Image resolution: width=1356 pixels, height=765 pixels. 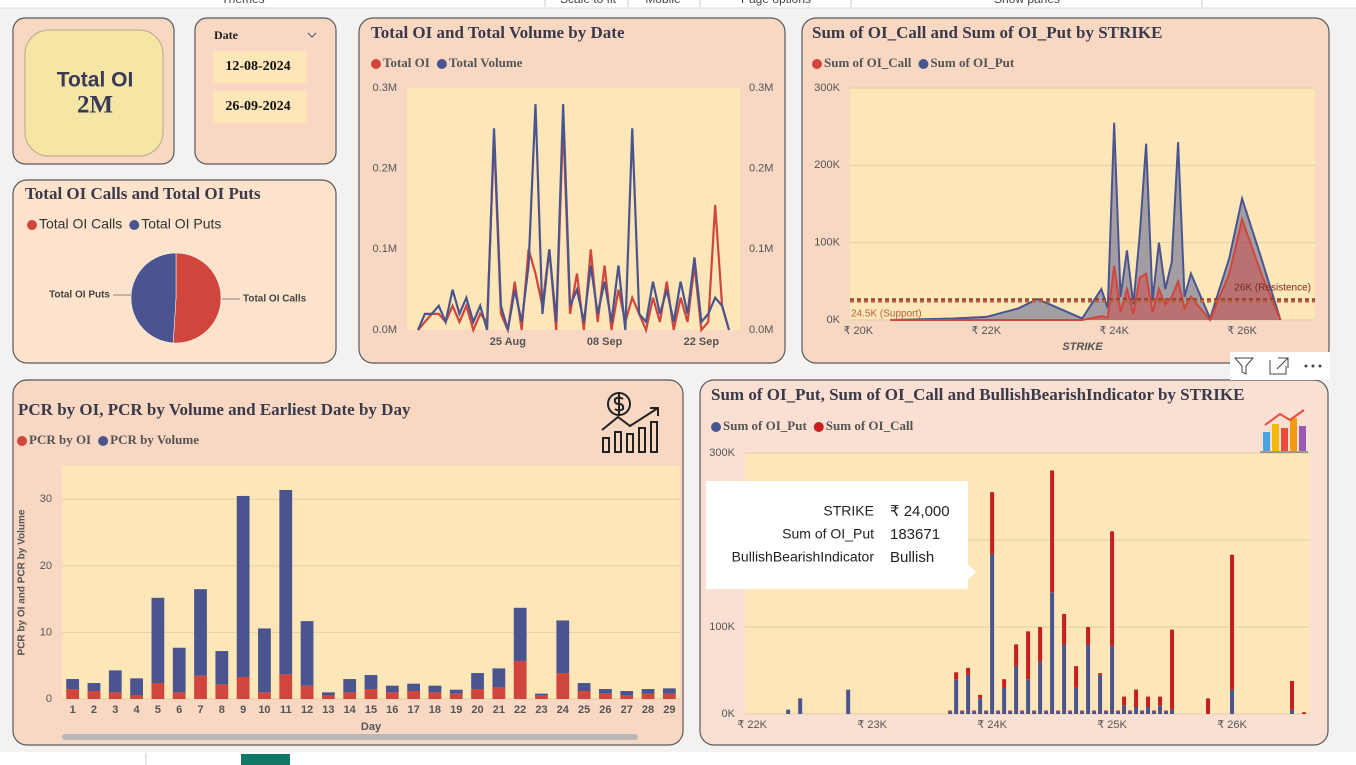 I want to click on chart-title: Total OI and Total Volume by Date, so click(x=498, y=32).